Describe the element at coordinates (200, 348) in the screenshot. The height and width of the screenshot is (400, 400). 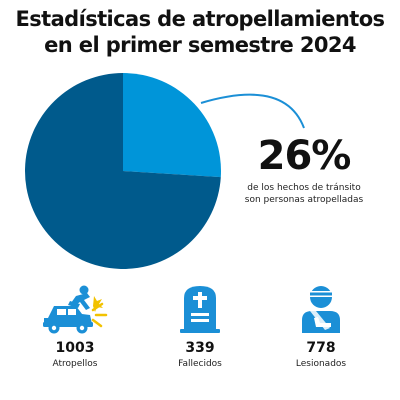
I see `stat-value: 339` at that location.